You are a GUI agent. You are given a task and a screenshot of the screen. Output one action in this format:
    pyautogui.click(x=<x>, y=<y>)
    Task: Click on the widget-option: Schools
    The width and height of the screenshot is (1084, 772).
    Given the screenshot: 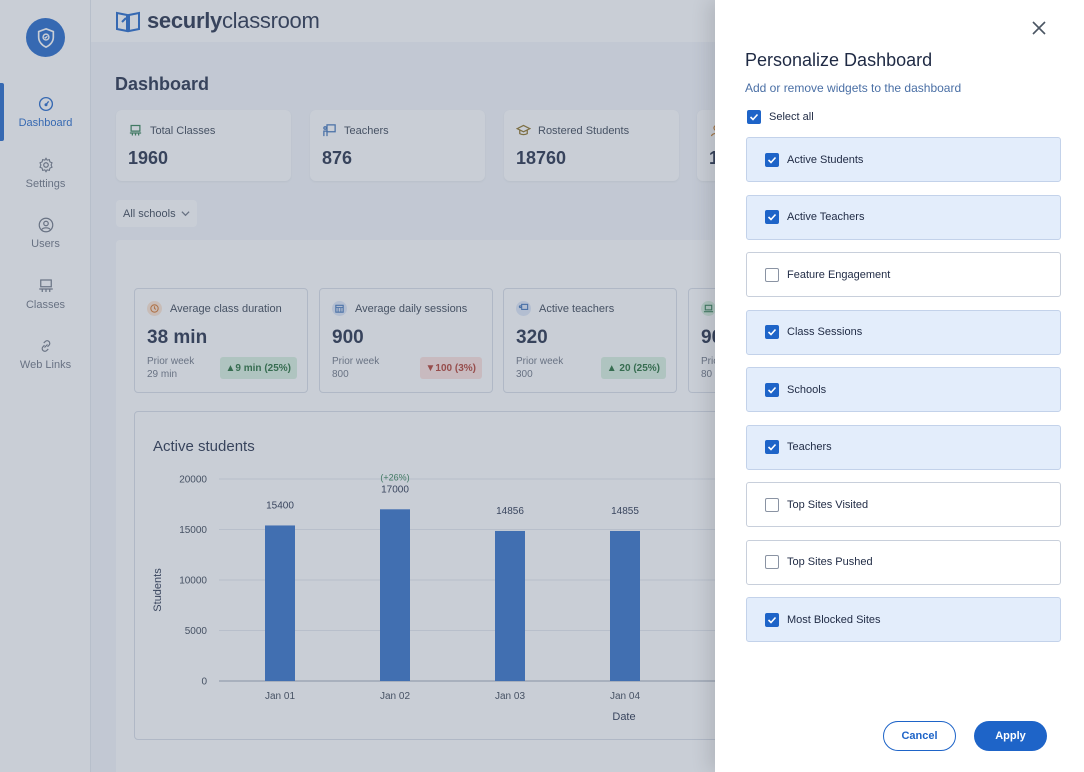 What is the action you would take?
    pyautogui.click(x=903, y=389)
    